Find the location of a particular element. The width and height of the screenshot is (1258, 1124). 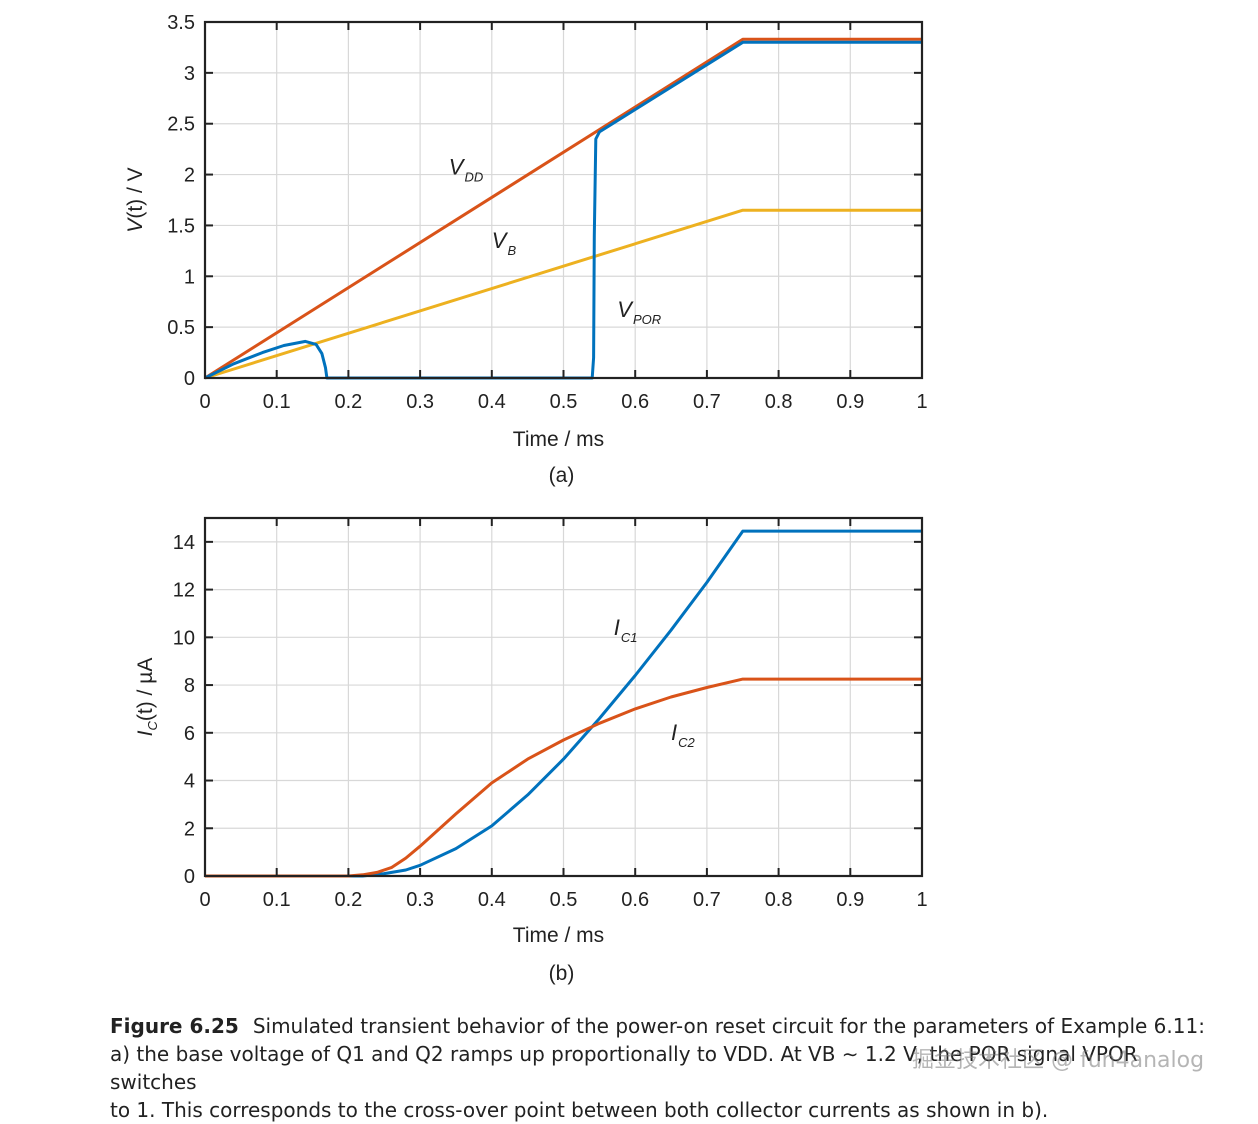

y-tick-label: 1.5 is located at coordinates (181, 226).